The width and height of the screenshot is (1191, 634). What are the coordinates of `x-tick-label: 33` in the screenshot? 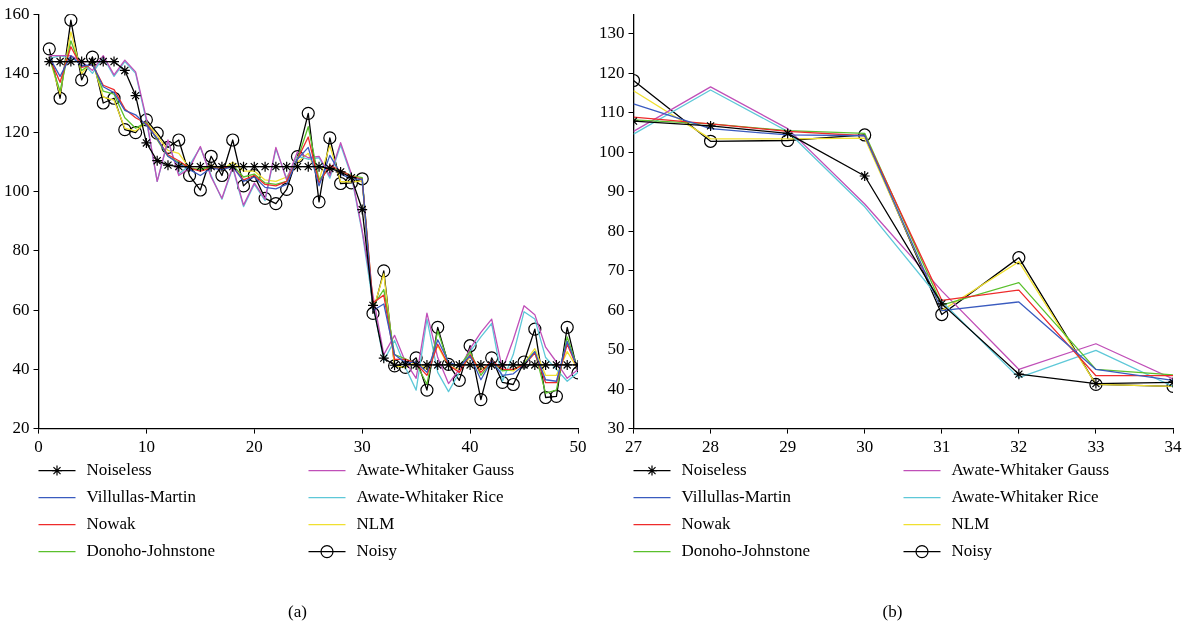 It's located at (1096, 447).